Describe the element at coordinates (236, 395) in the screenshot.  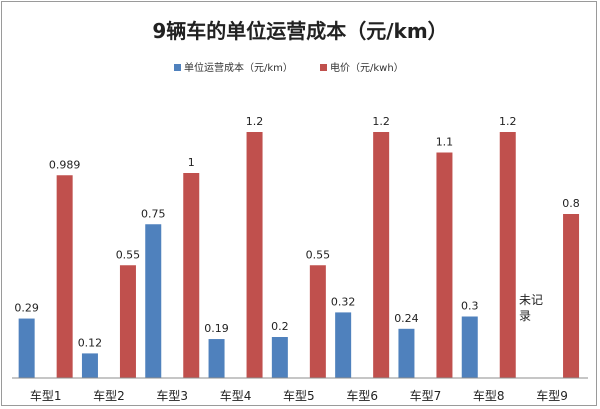
I see `x-tick-label-4: 车型4` at that location.